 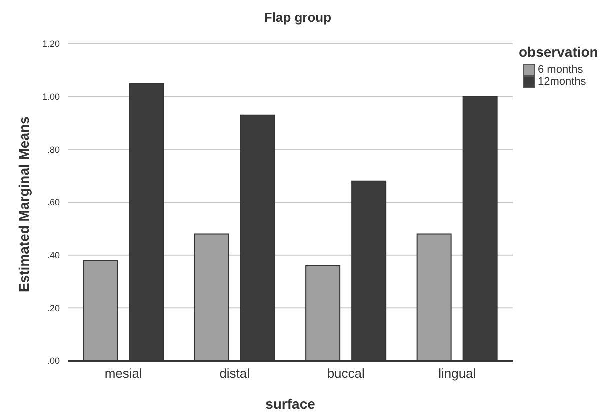 I want to click on legend-title: observation, so click(x=558, y=52).